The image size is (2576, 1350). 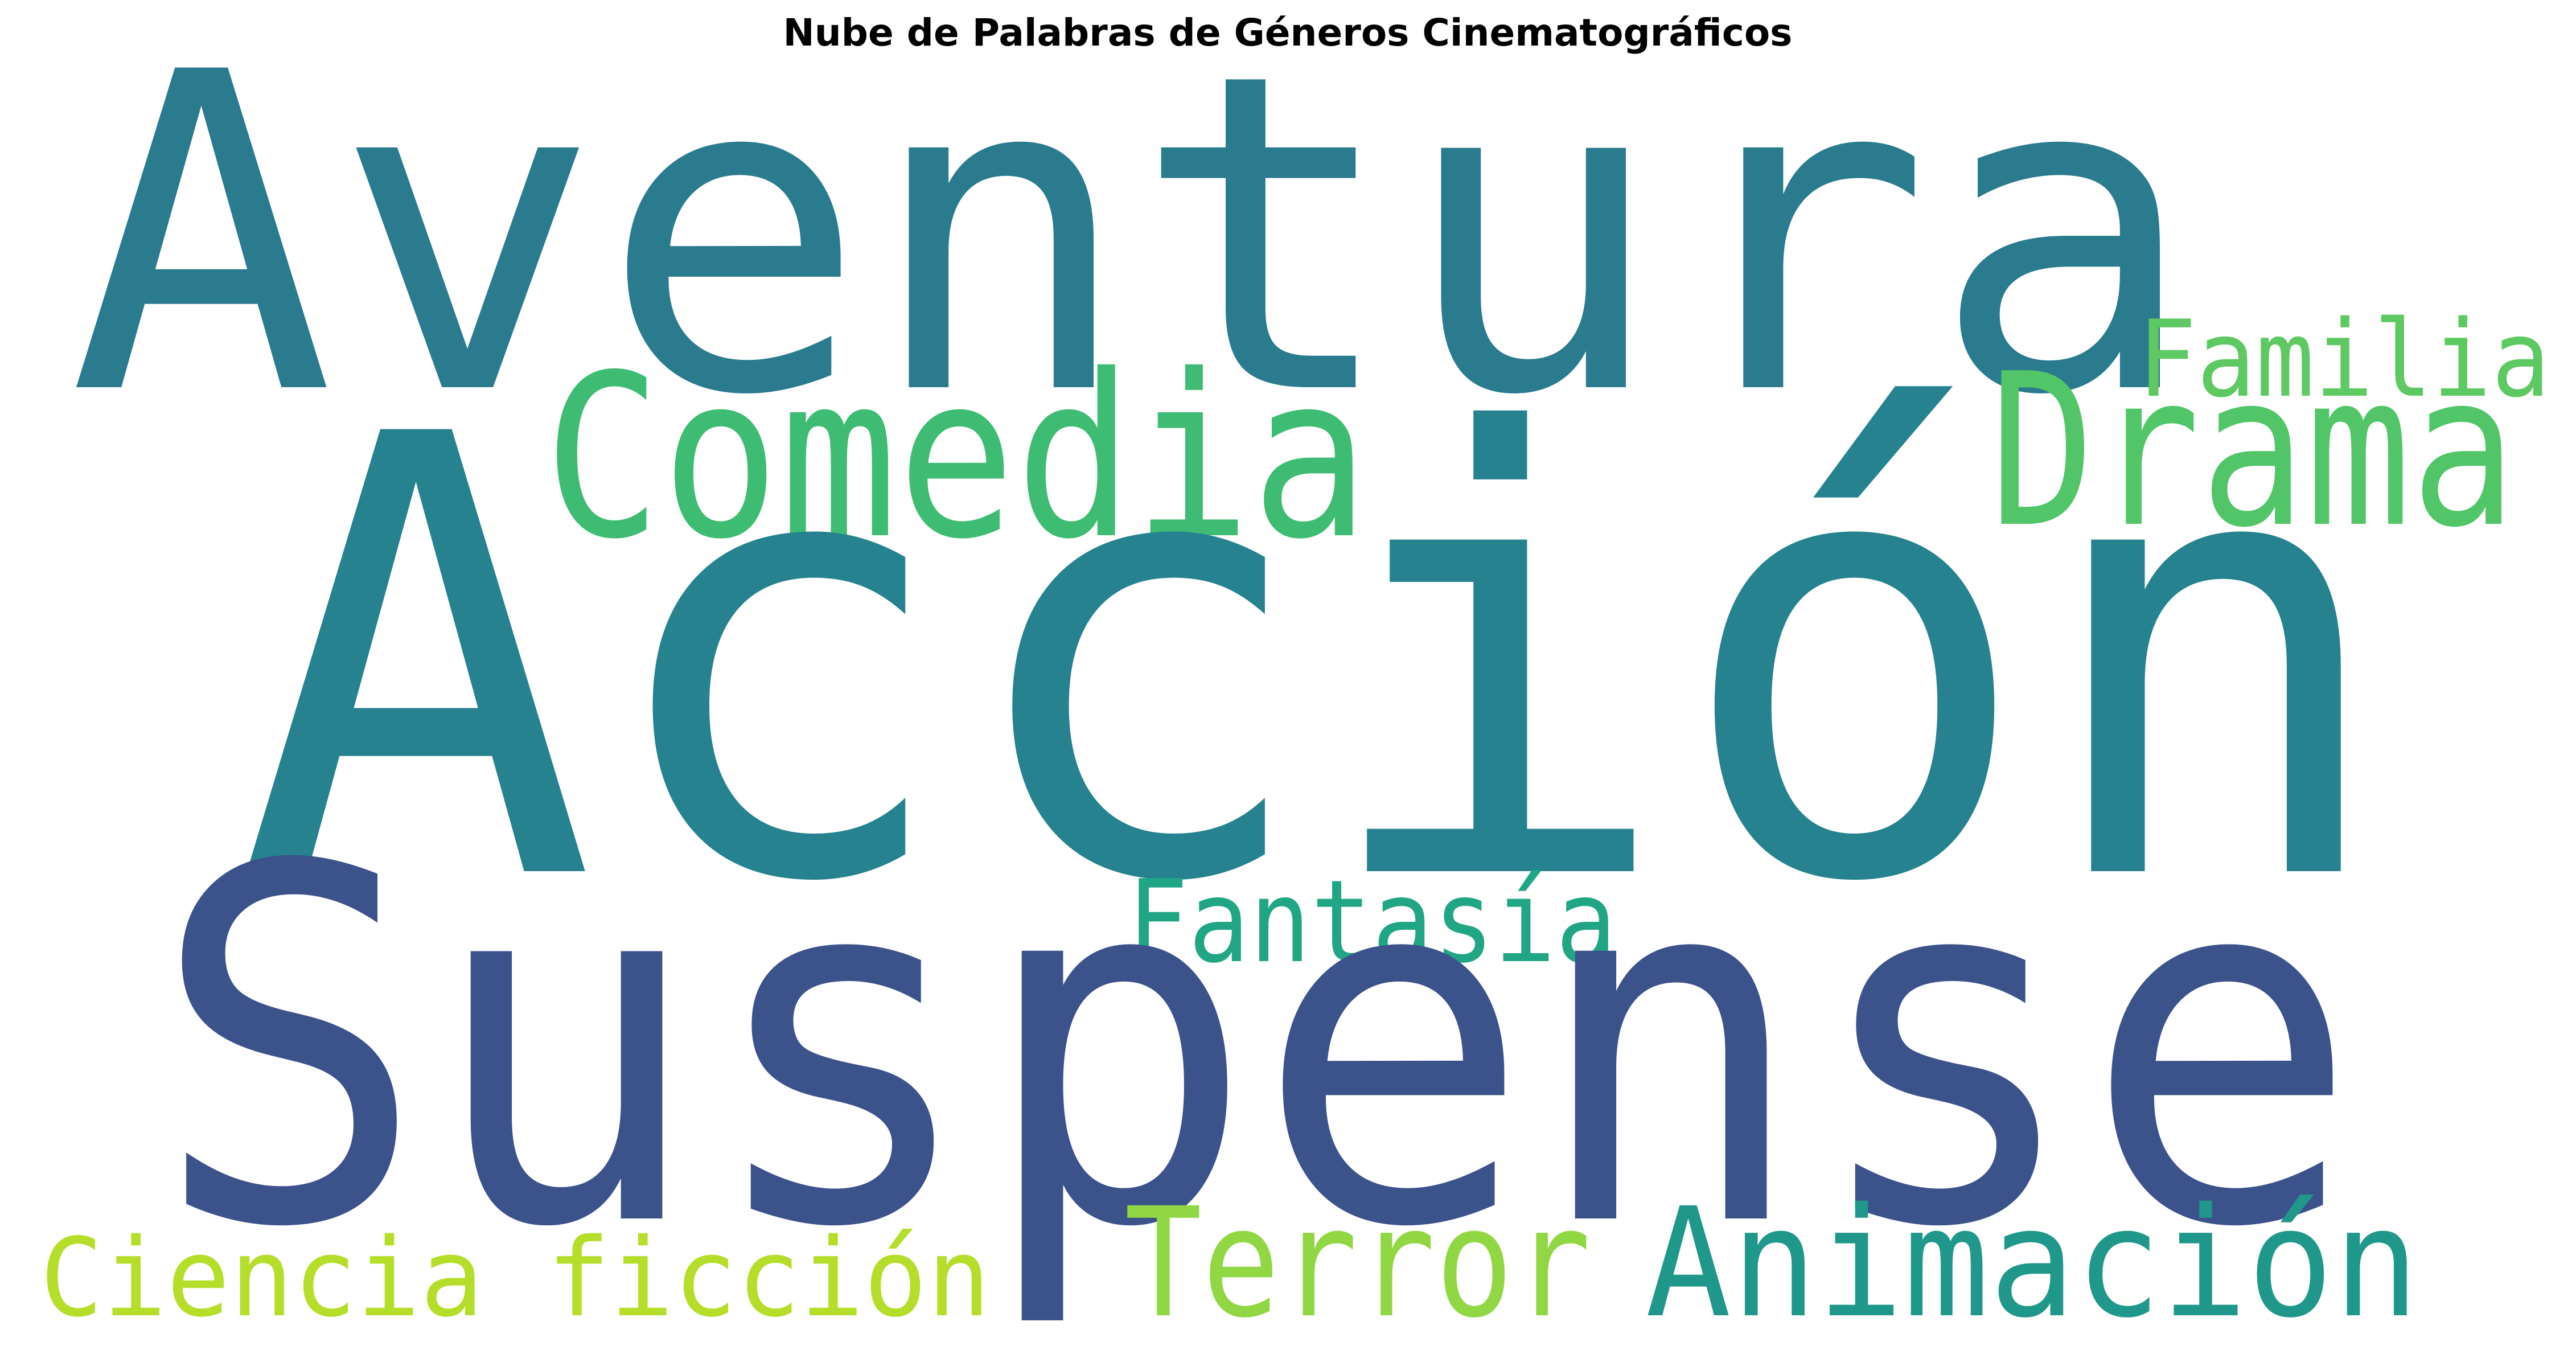 I want to click on word-animacion: Animación, so click(x=2032, y=1263).